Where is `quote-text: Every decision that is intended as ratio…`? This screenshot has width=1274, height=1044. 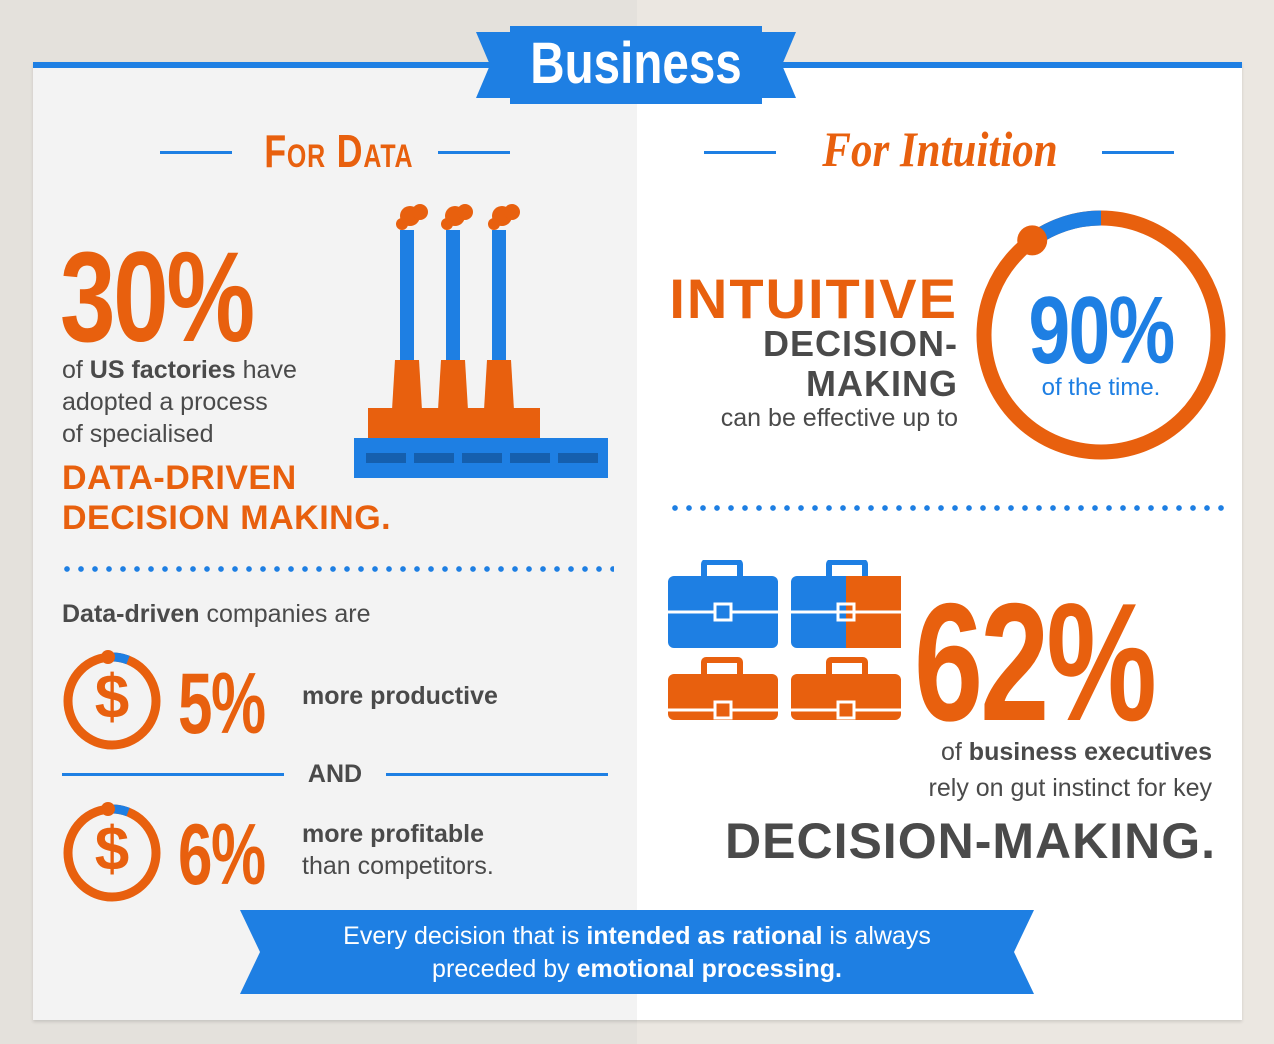
quote-text: Every decision that is intended as ratio… is located at coordinates (637, 953).